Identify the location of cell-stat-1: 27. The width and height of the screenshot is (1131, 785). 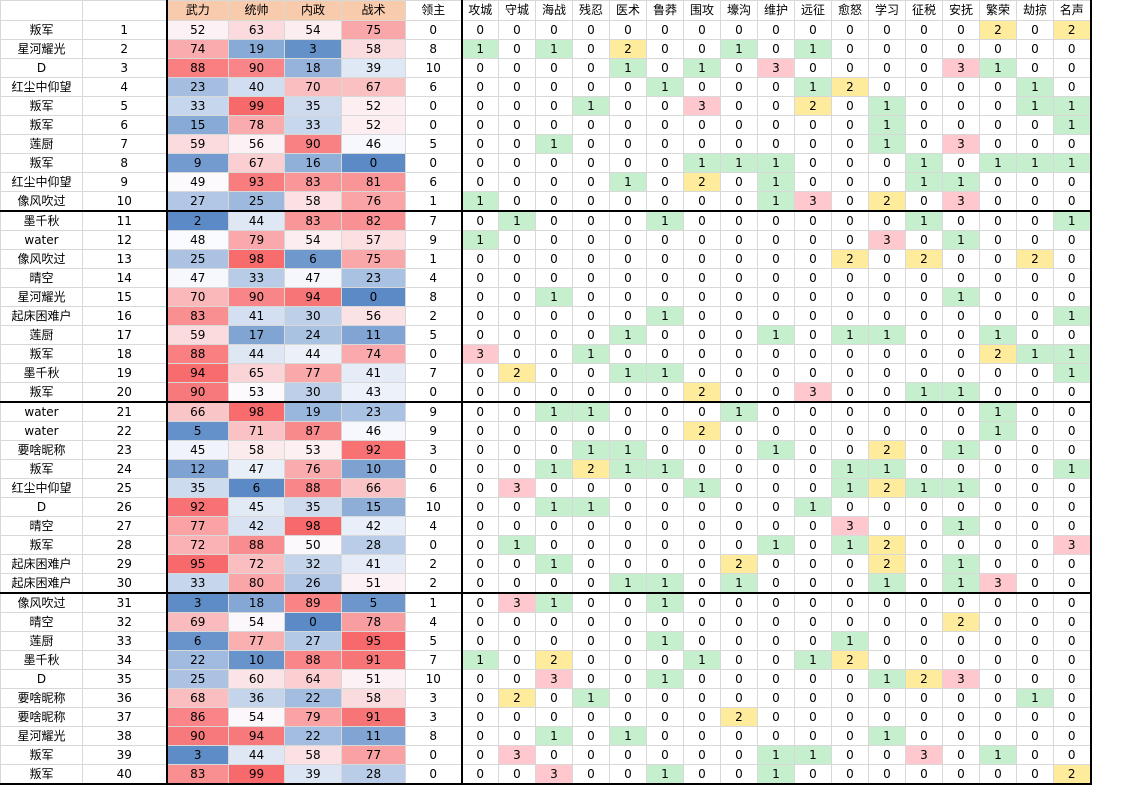
(197, 201).